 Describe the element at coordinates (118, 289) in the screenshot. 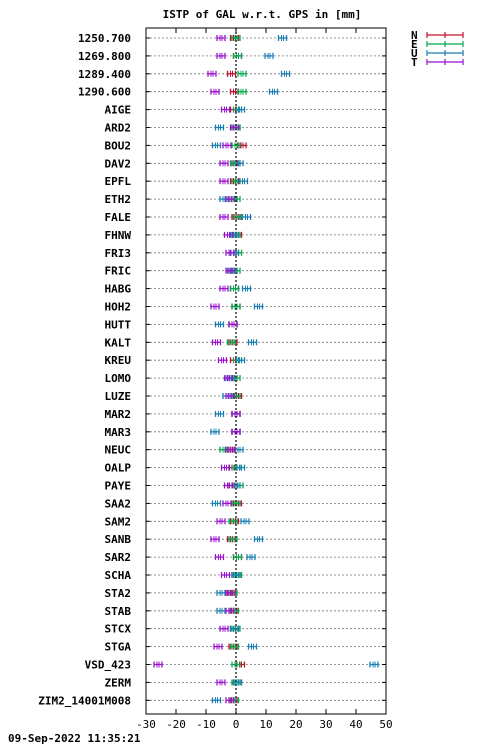

I see `station-label: HABG` at that location.